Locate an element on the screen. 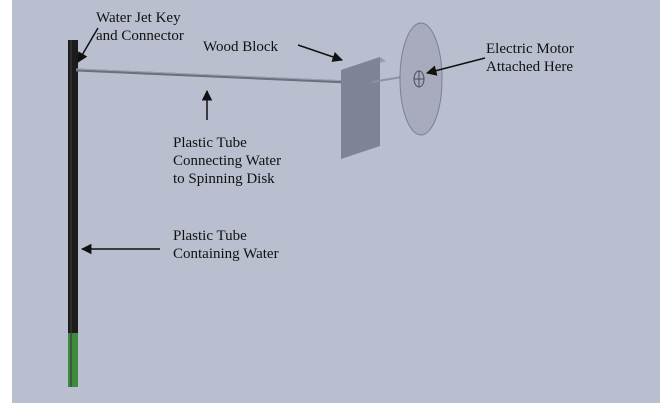 The image size is (660, 403). label-line: Water Jet Key is located at coordinates (138, 18).